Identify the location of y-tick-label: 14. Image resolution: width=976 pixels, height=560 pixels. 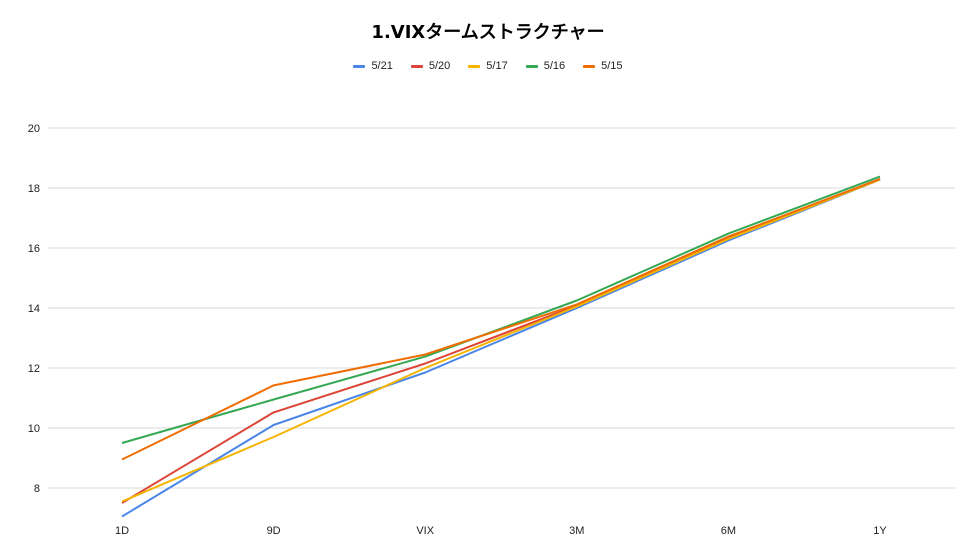
(34, 309).